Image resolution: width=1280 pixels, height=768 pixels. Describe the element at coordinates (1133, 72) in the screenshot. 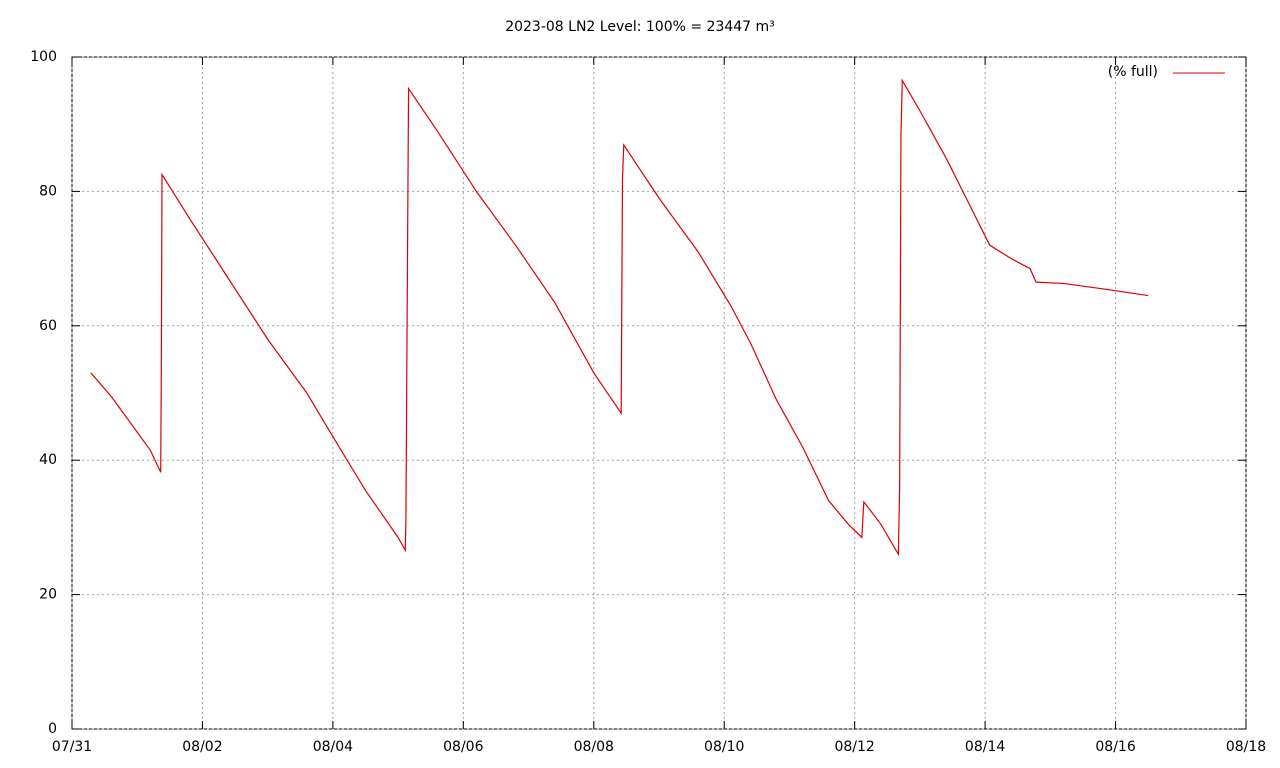

I see `legend-label: (% full)` at that location.